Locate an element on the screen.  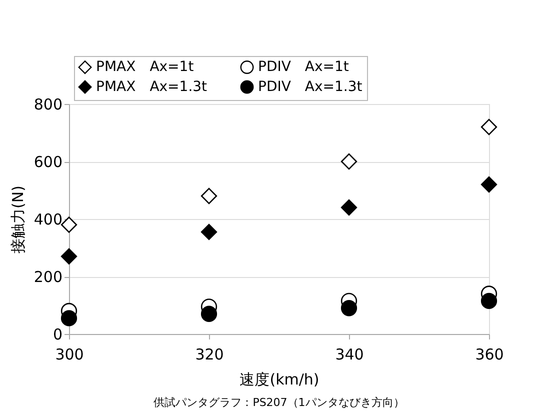
y-tick-label: 600 is located at coordinates (48, 162).